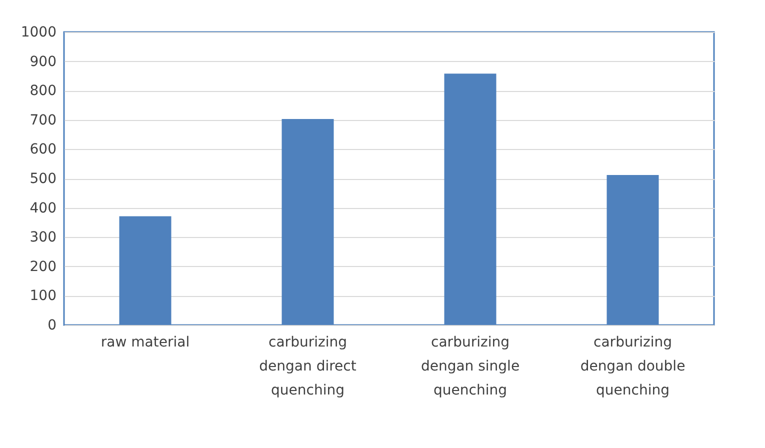 This screenshot has width=765, height=448. I want to click on y-tick-label: 400, so click(43, 208).